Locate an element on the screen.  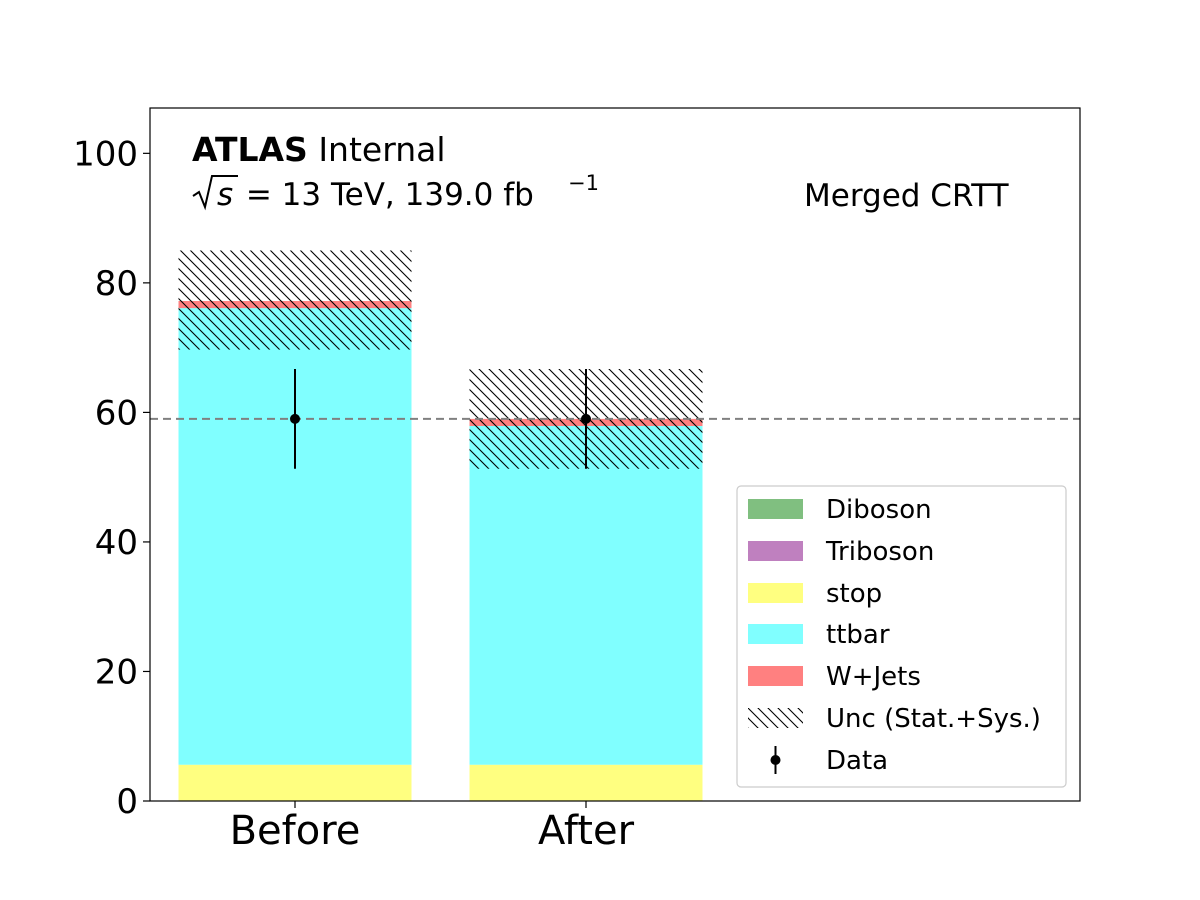
sqrt-s-label: s is located at coordinates (225, 195).